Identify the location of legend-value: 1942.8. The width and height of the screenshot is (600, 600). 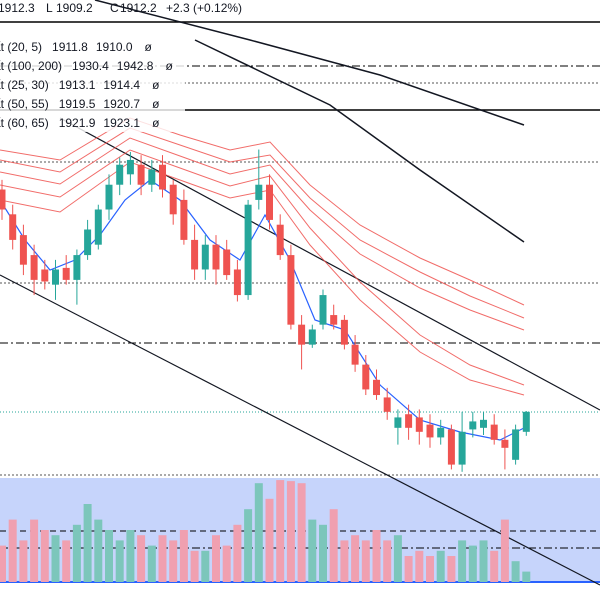
(135, 66).